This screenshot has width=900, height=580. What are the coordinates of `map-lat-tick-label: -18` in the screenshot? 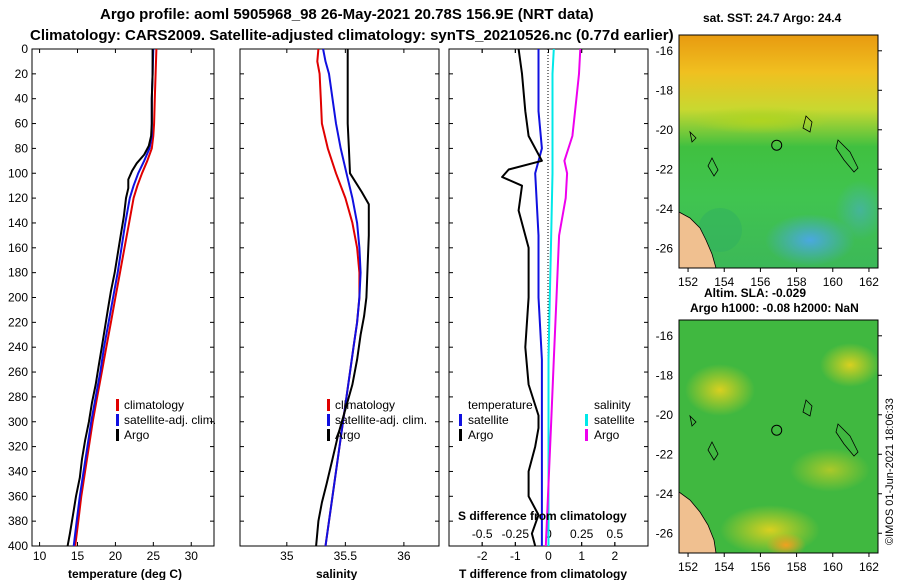 It's located at (665, 90).